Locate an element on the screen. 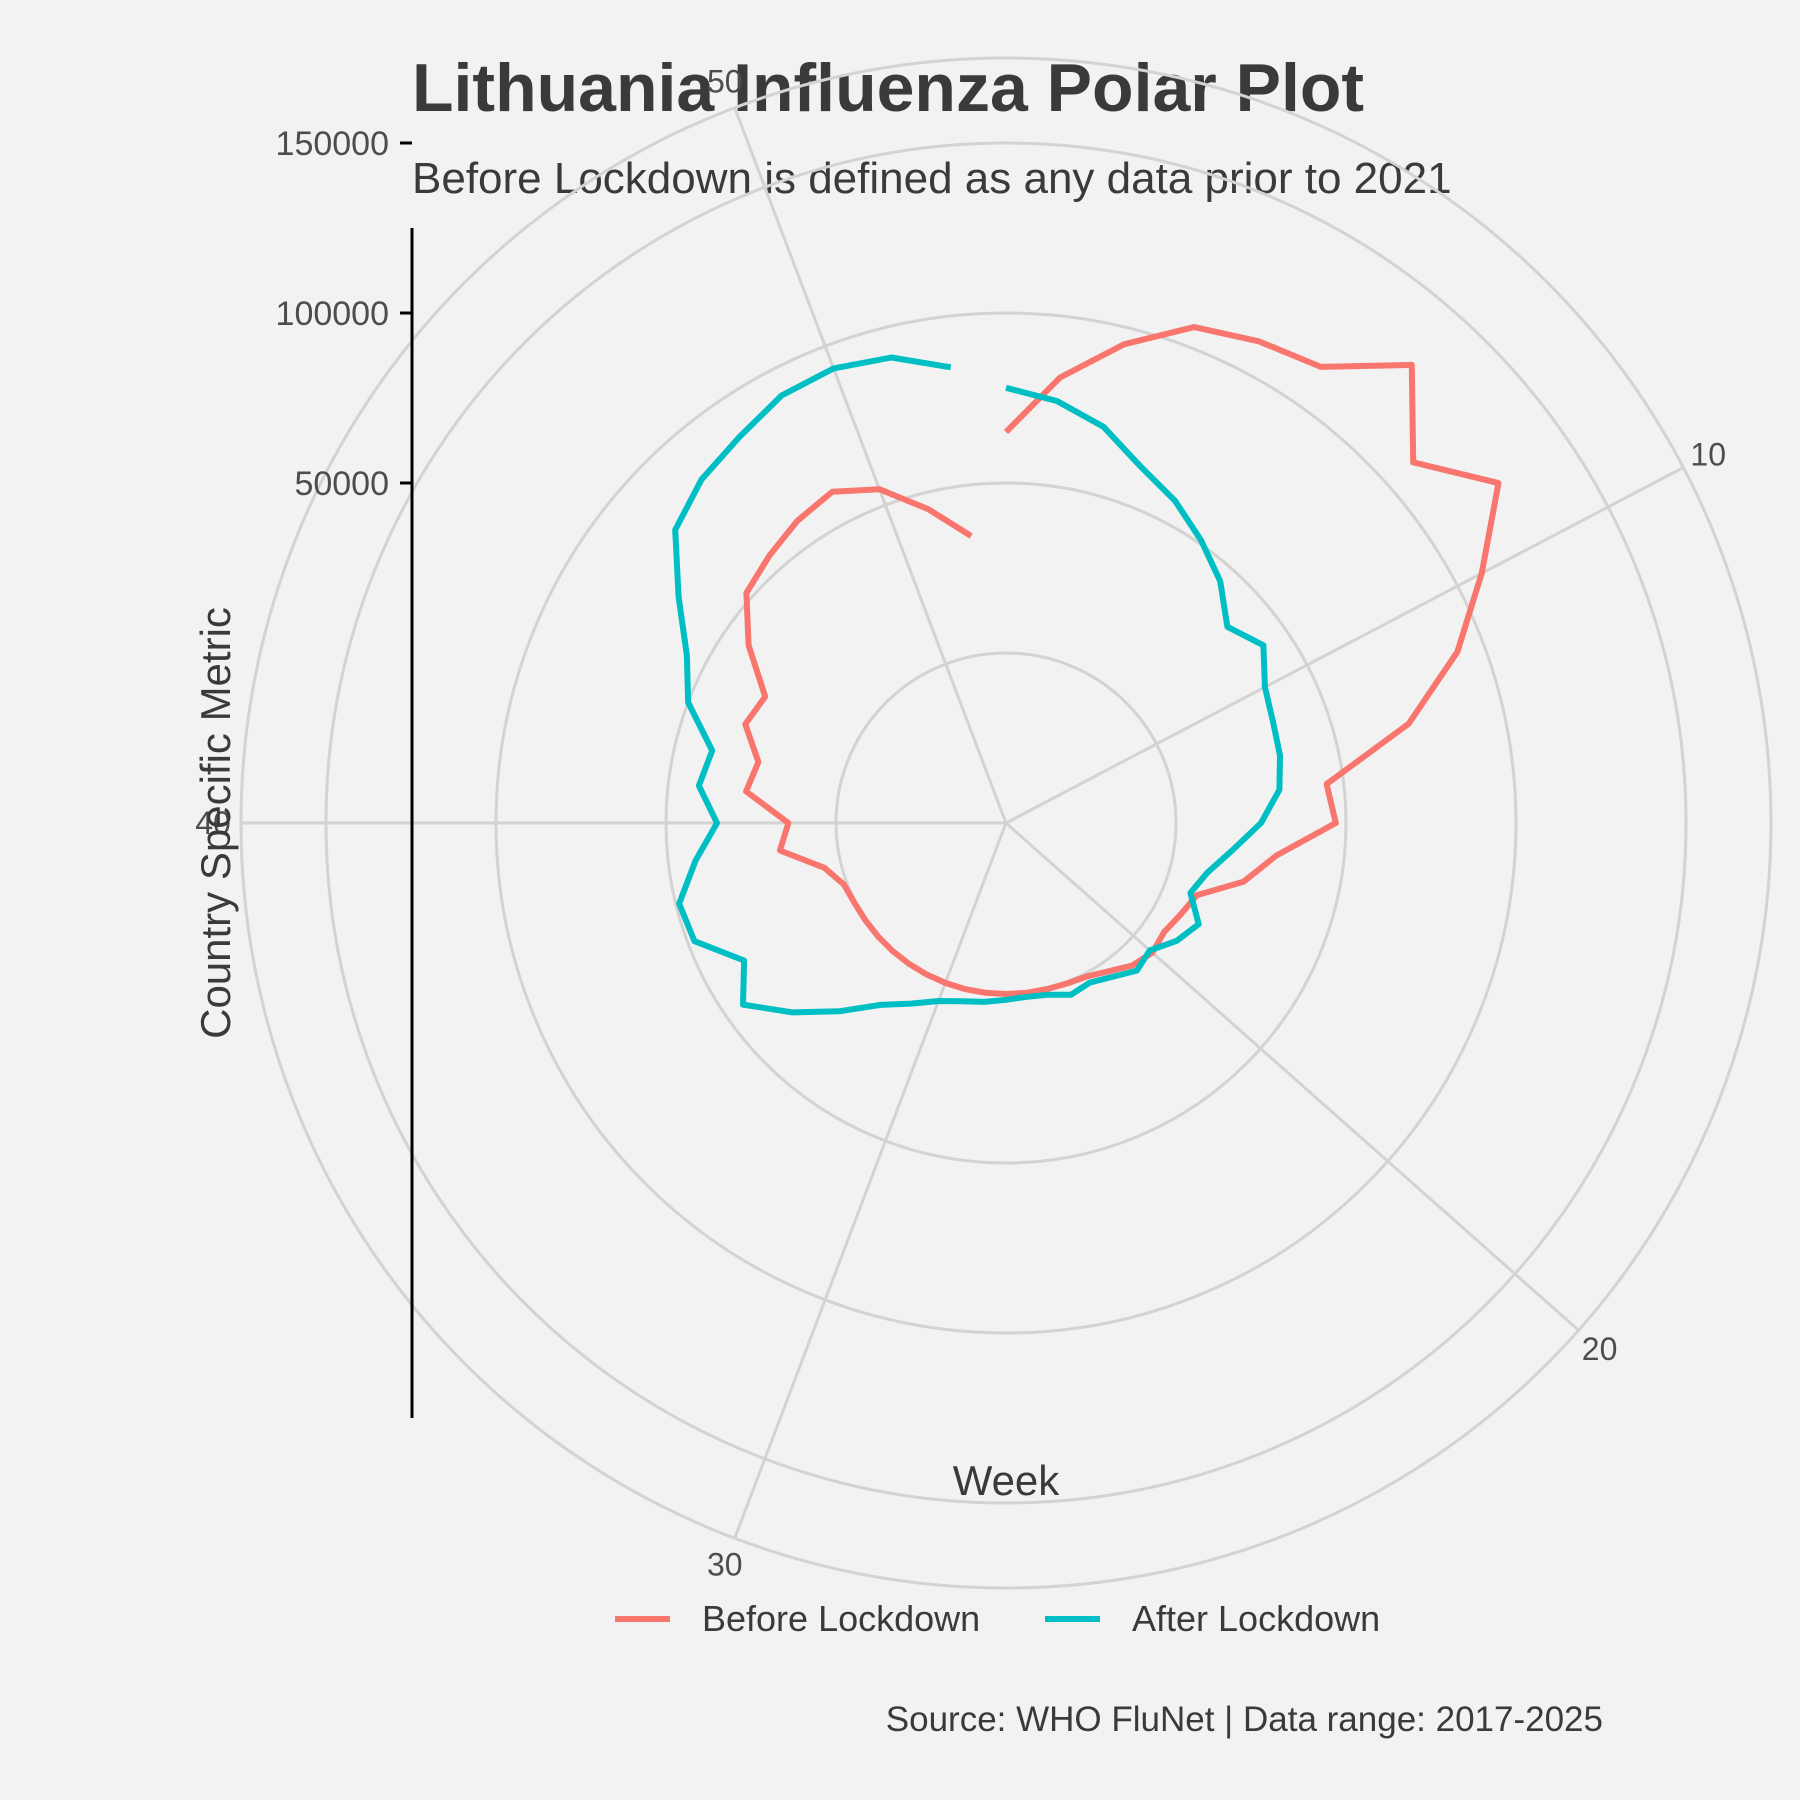 Image resolution: width=1800 pixels, height=1800 pixels. y-tick-label: 100000 is located at coordinates (332, 314).